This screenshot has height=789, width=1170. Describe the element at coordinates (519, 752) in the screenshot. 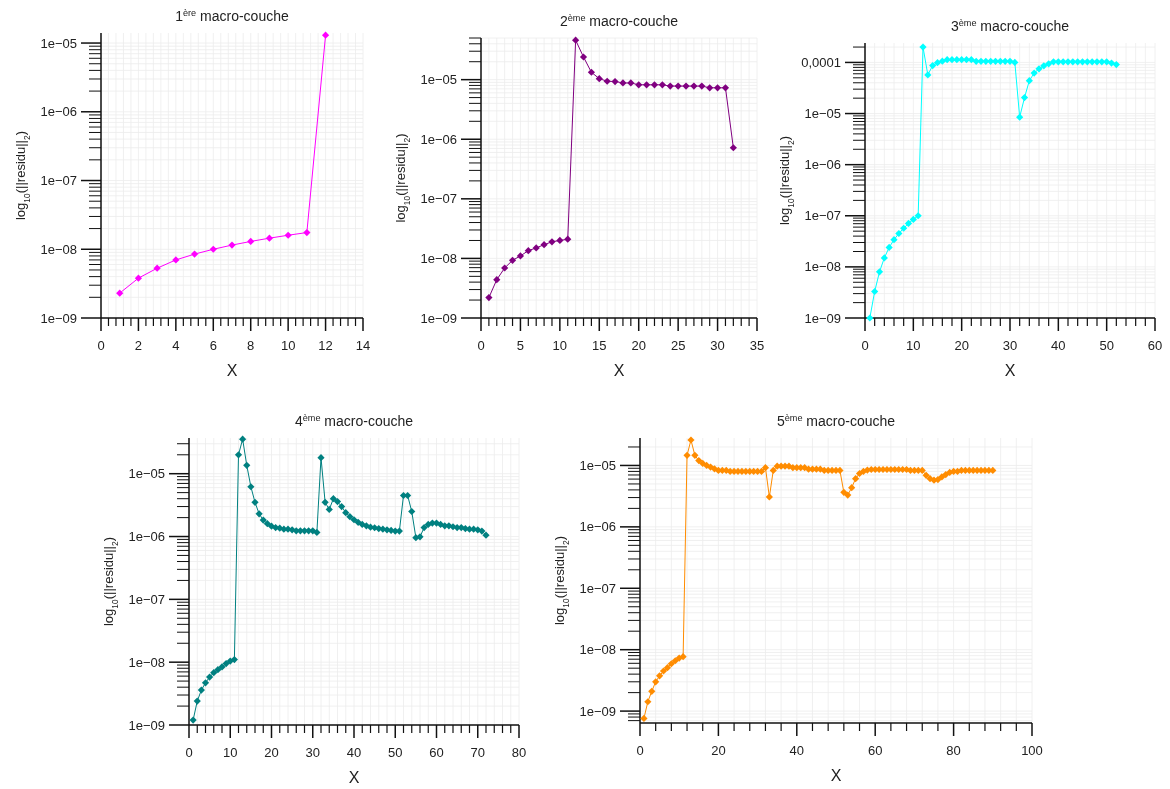

I see `x-tick-label: 80` at that location.